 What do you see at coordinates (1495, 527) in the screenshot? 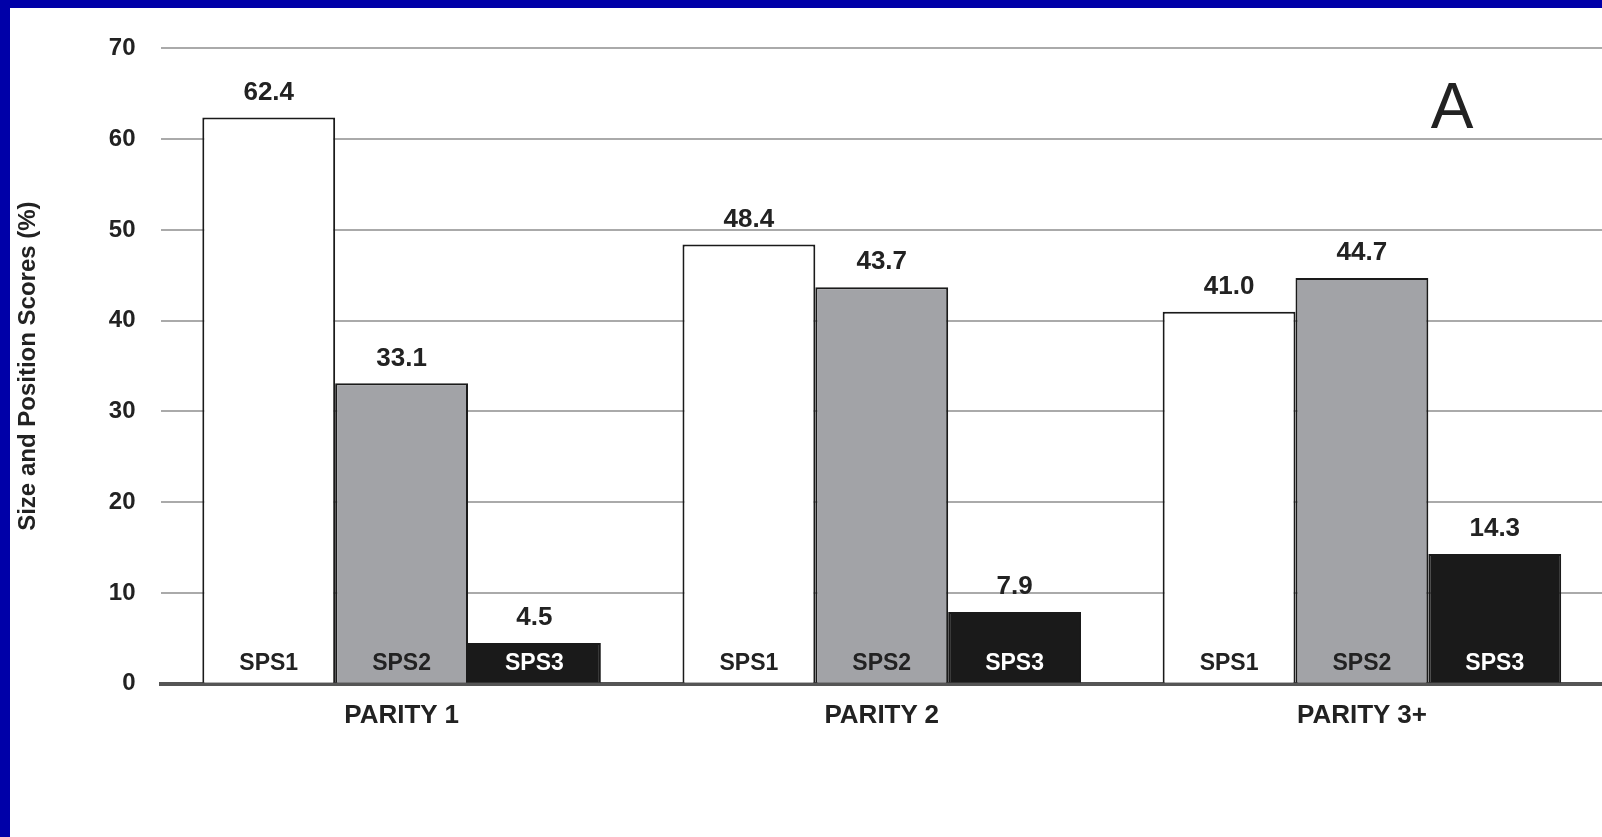
I see `data-label: 14.3` at bounding box center [1495, 527].